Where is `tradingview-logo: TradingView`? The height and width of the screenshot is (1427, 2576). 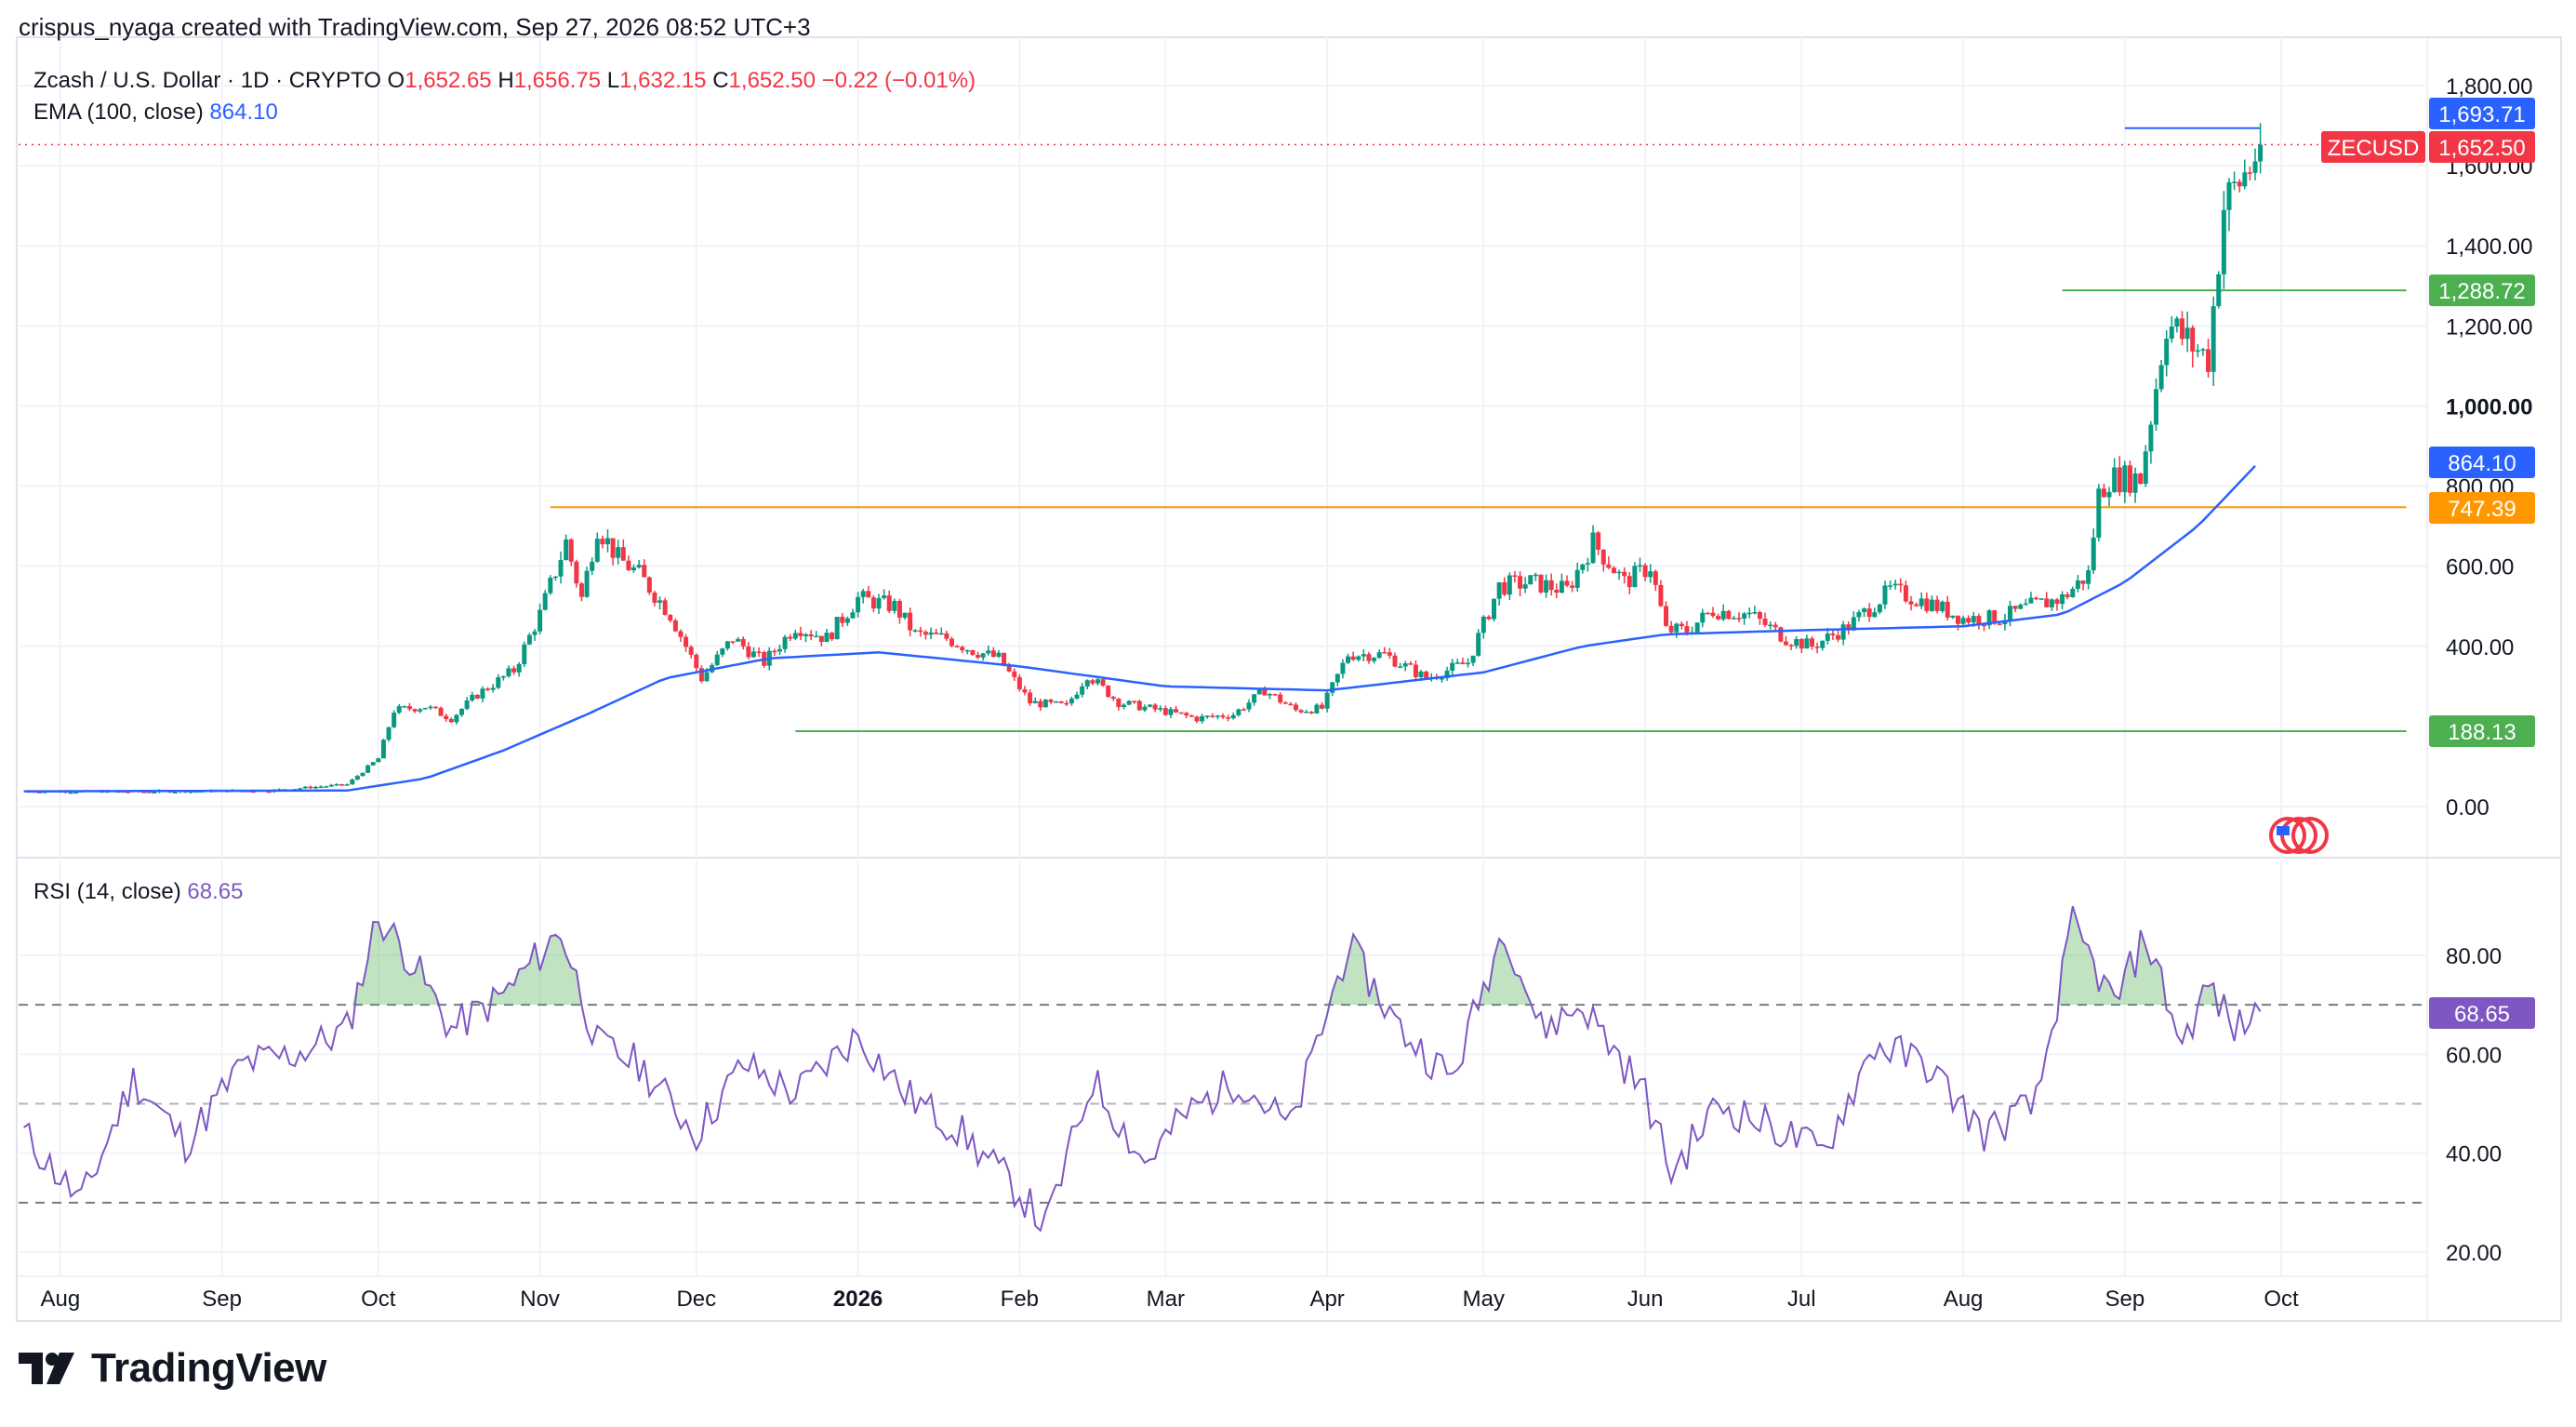 tradingview-logo: TradingView is located at coordinates (172, 1368).